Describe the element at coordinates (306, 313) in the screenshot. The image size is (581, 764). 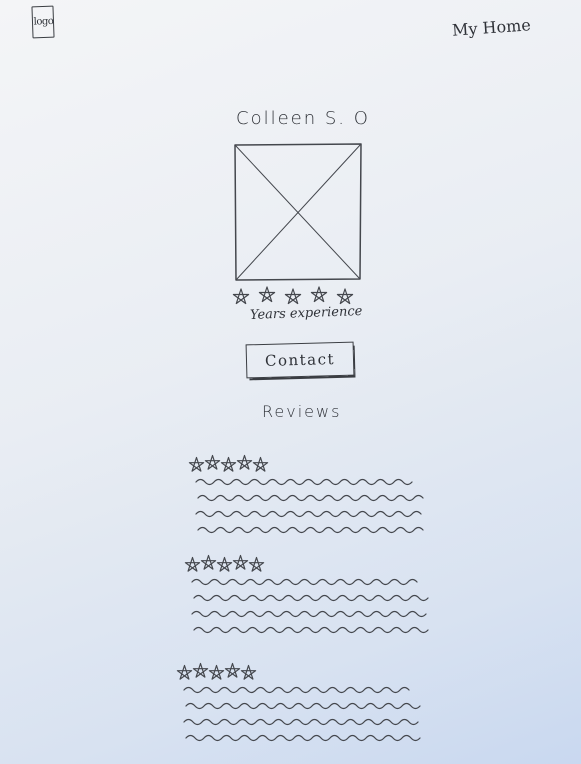
I see `experience-label: Years experience` at that location.